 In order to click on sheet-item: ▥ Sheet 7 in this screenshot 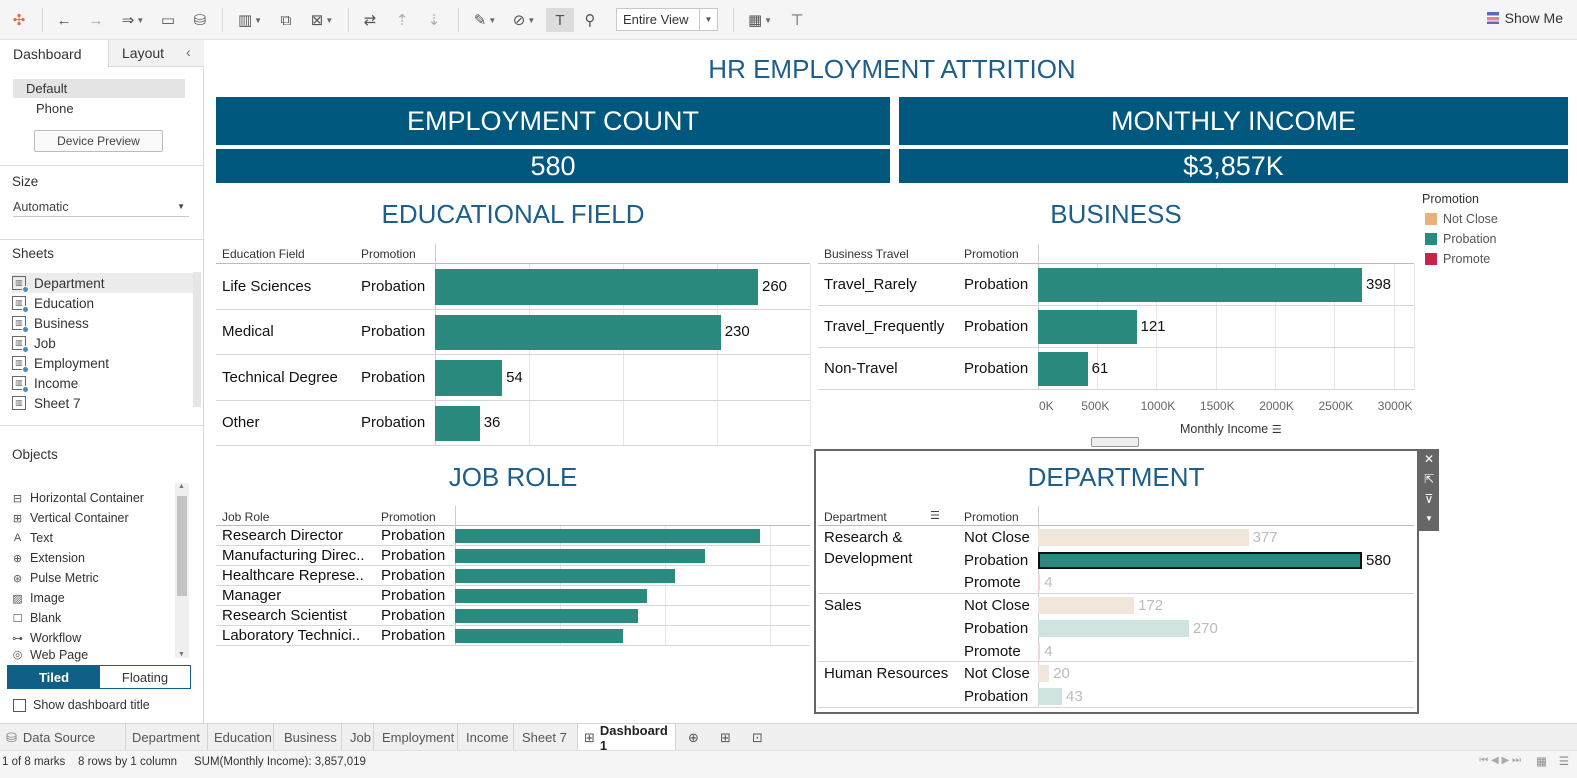, I will do `click(103, 403)`.